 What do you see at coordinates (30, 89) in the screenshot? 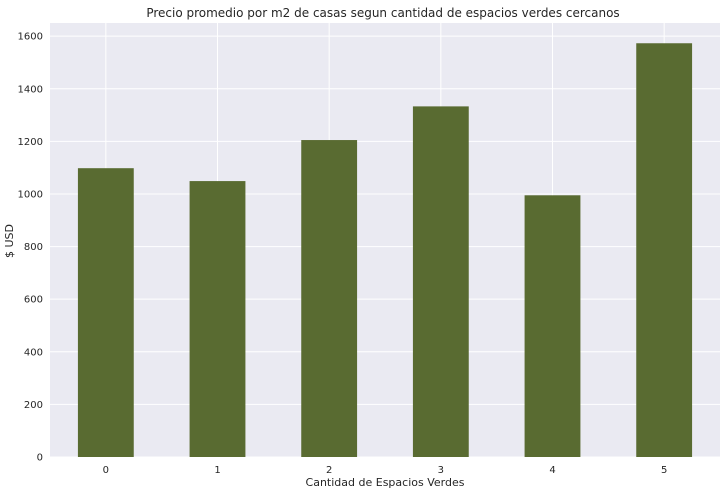
I see `y-tick-label: 1400` at bounding box center [30, 89].